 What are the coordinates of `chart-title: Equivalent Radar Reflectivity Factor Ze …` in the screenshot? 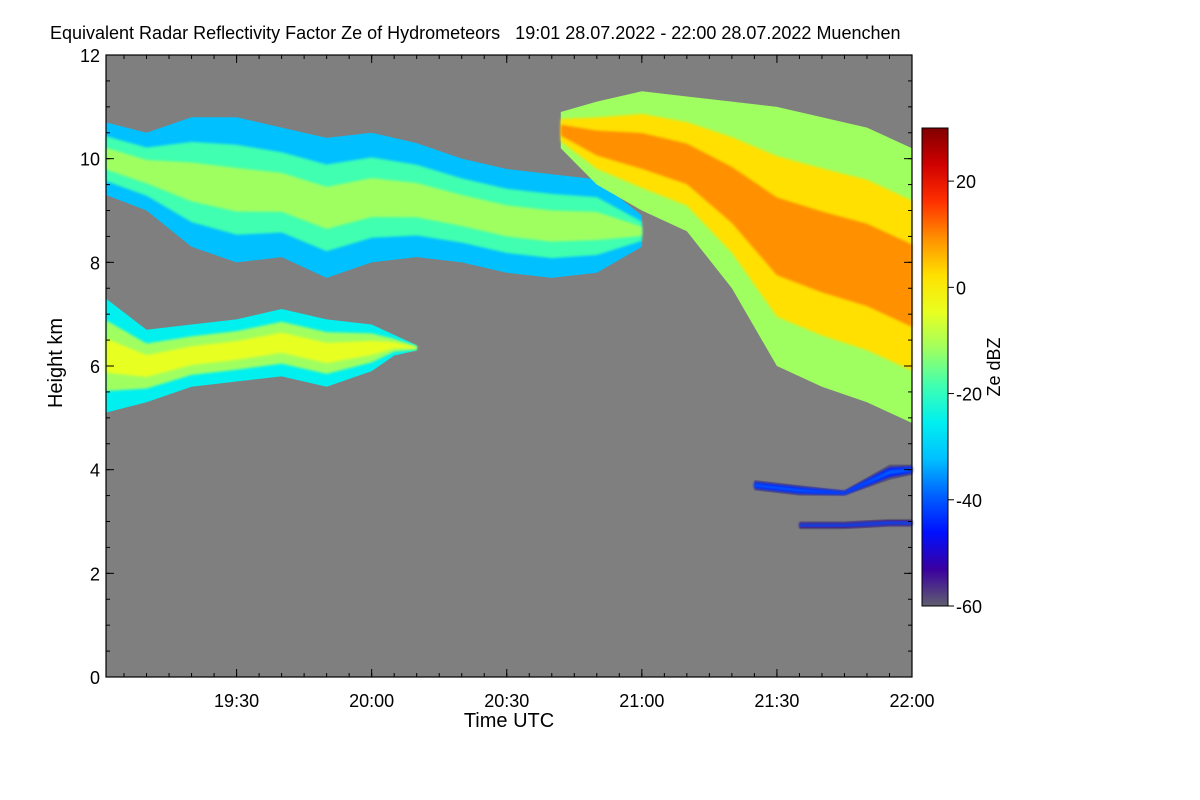 It's located at (475, 33).